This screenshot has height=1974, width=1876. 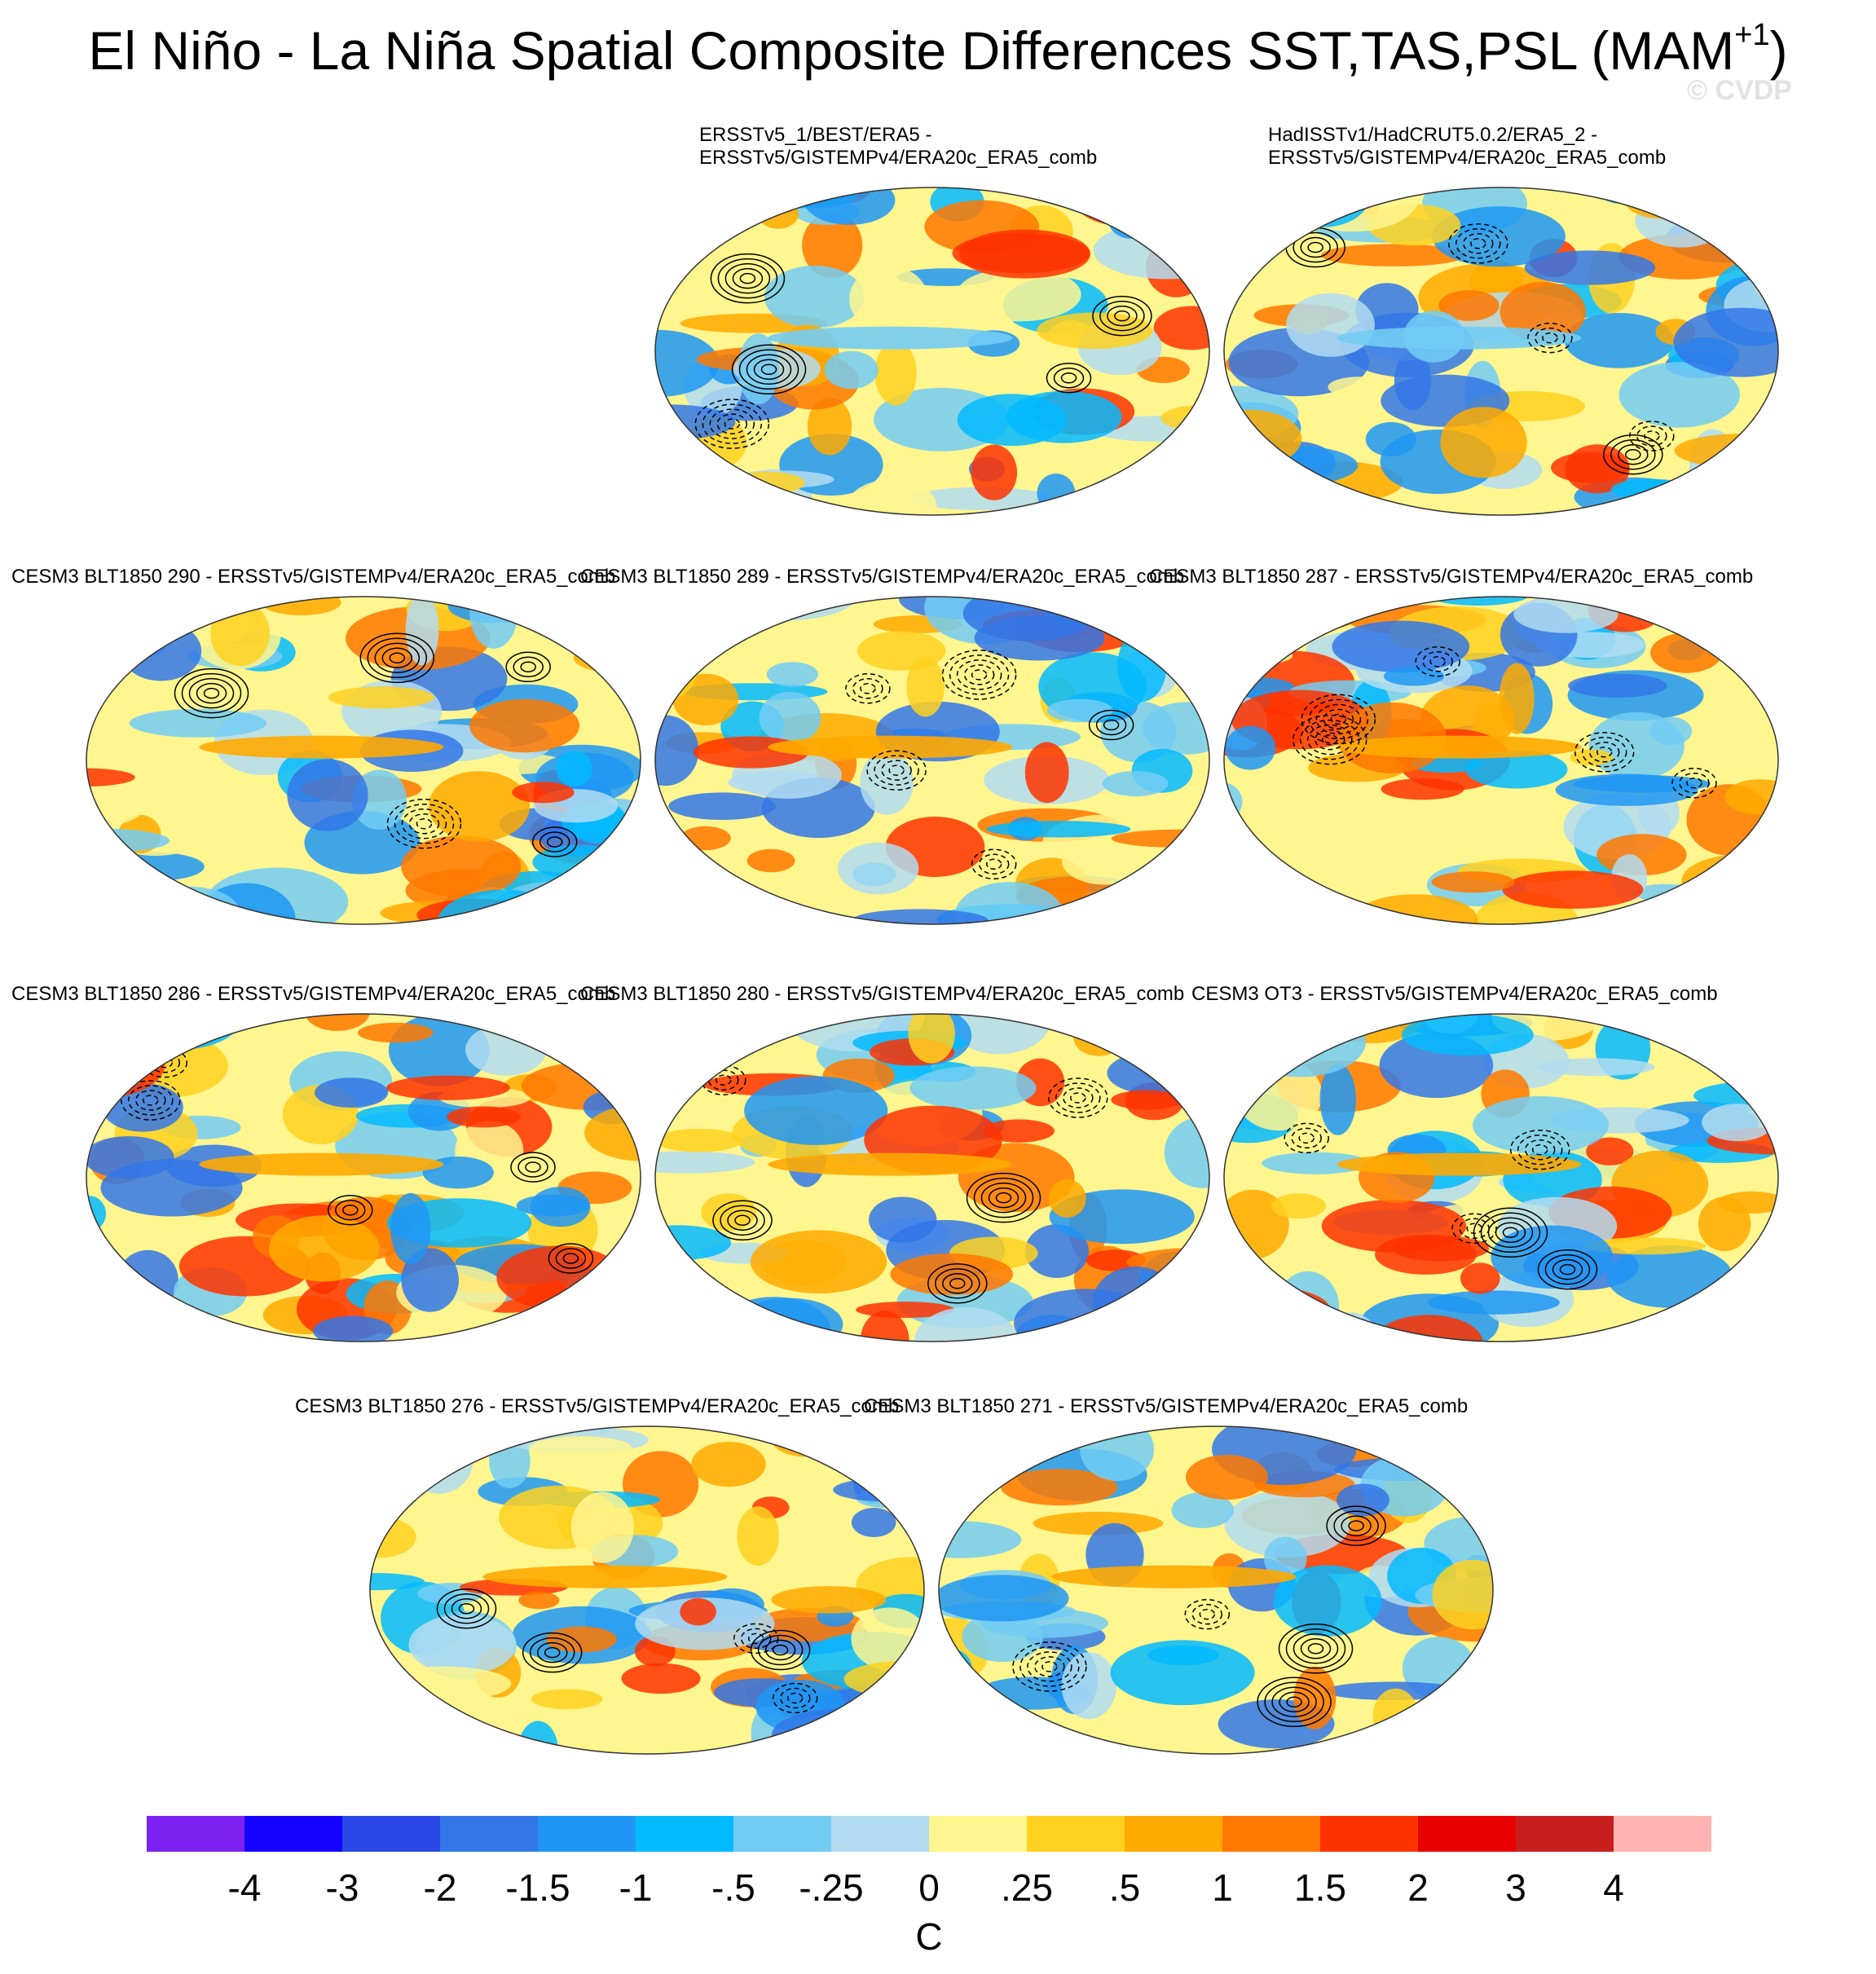 What do you see at coordinates (342, 1887) in the screenshot?
I see `colorbar-tick-label: -3` at bounding box center [342, 1887].